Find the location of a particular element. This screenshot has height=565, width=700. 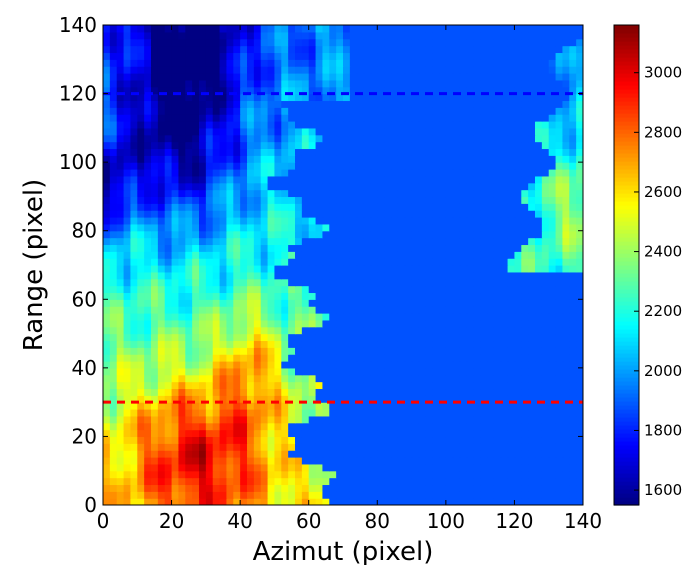

y-tick-label: 80 is located at coordinates (84, 231).